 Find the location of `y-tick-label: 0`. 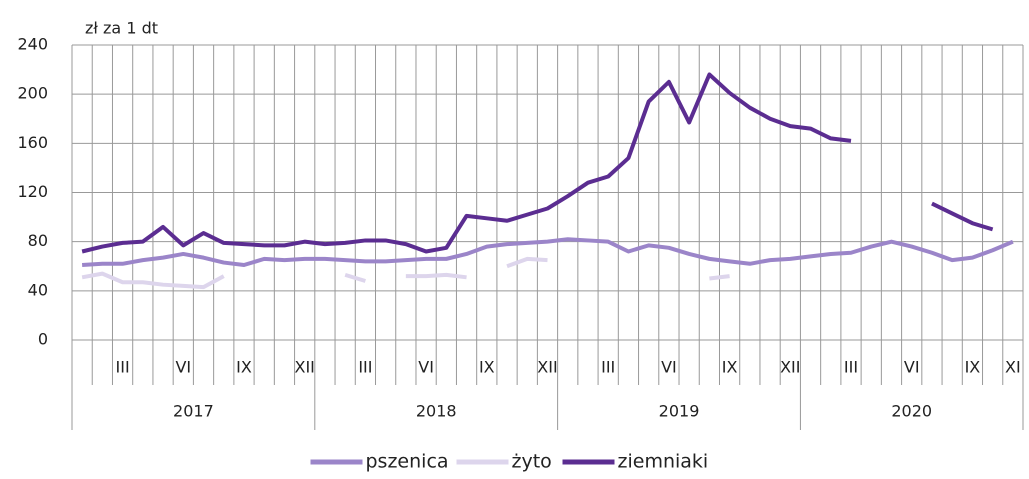

y-tick-label: 0 is located at coordinates (43, 339).